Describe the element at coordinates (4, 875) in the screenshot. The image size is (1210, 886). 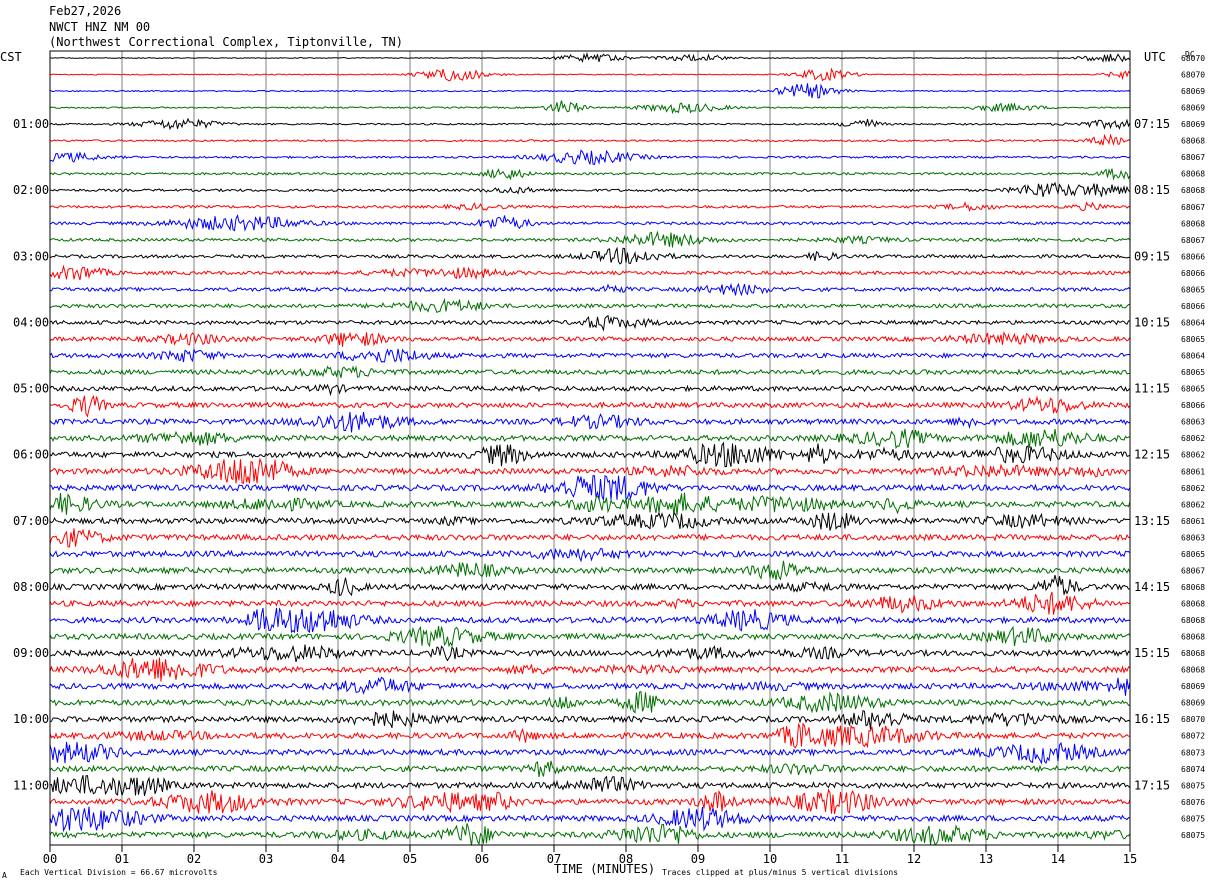
I see `corner-mark: A` at that location.